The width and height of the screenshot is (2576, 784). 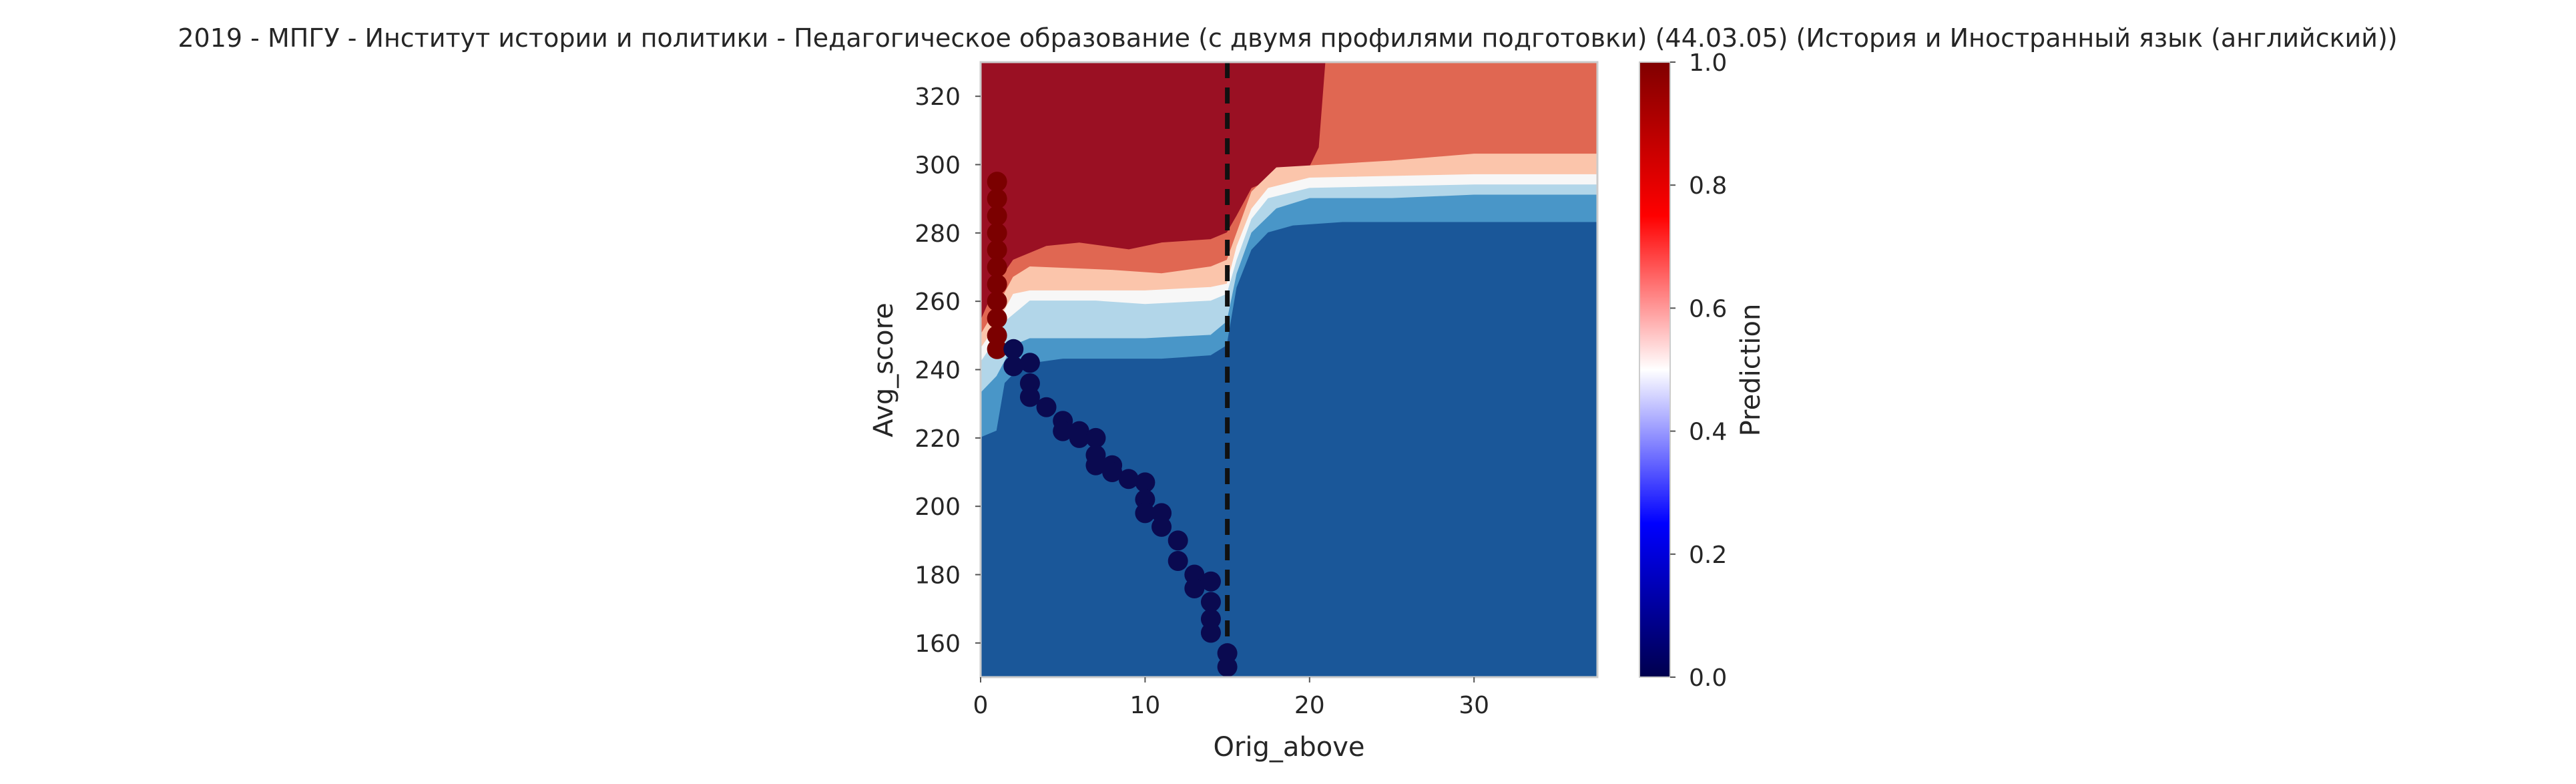 What do you see at coordinates (1144, 705) in the screenshot?
I see `x-tick-label: 10` at bounding box center [1144, 705].